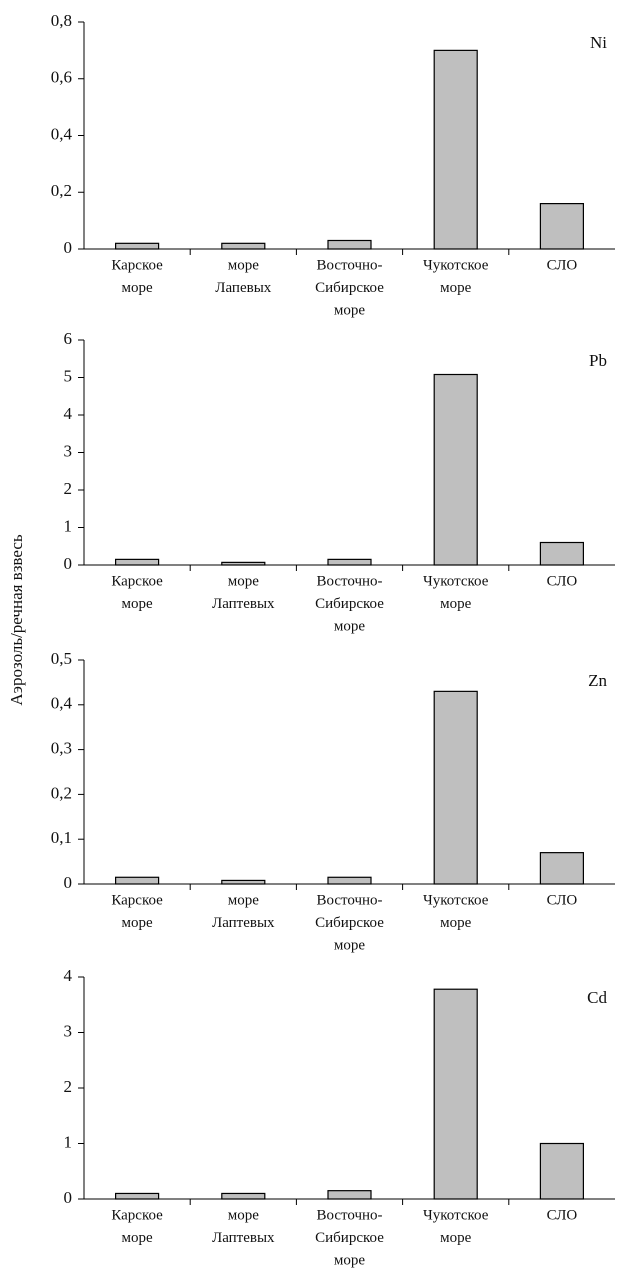 The height and width of the screenshot is (1273, 621). I want to click on y-tick-label: 0,1, so click(61, 837).